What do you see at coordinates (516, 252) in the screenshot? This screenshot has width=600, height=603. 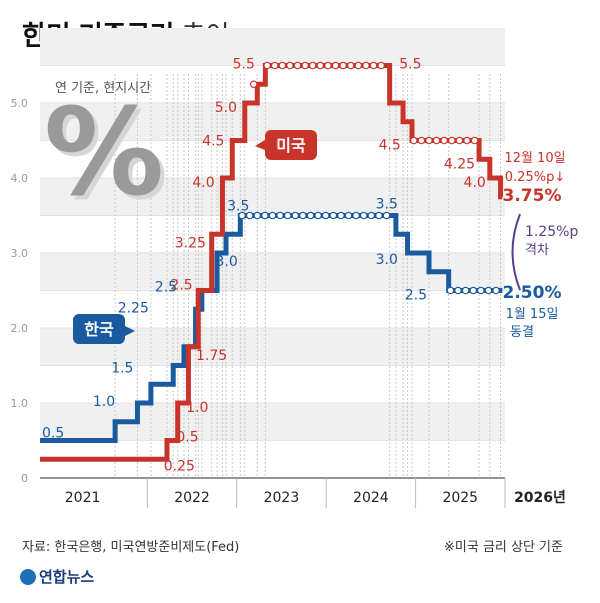 I see `gap-bracket` at bounding box center [516, 252].